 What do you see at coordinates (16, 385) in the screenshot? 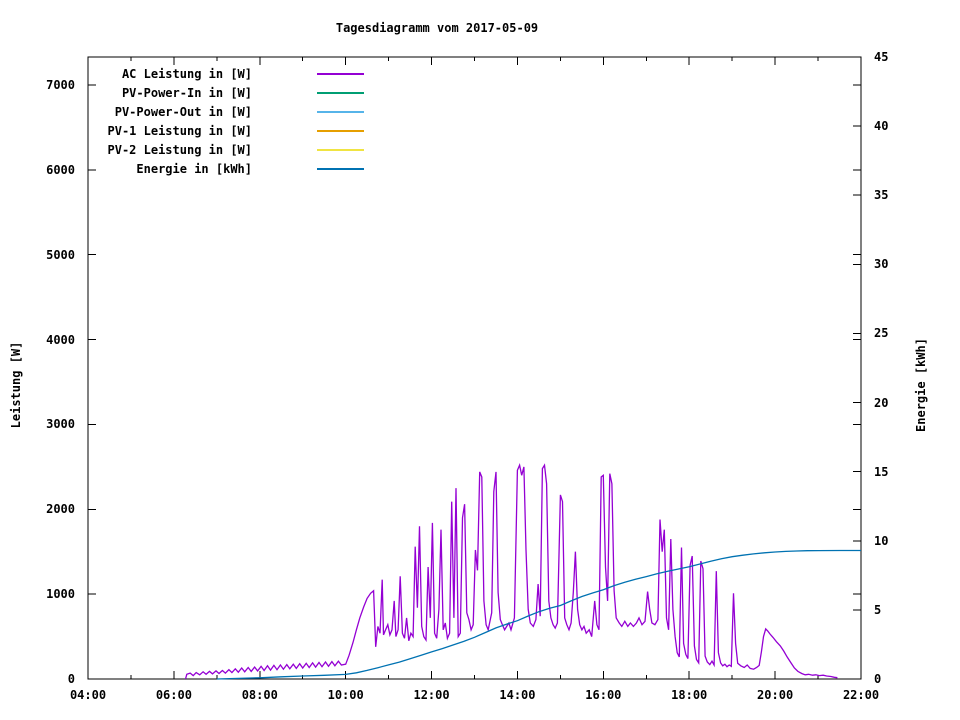
I see `y-axis-label-left: Leistung [W]` at bounding box center [16, 385].